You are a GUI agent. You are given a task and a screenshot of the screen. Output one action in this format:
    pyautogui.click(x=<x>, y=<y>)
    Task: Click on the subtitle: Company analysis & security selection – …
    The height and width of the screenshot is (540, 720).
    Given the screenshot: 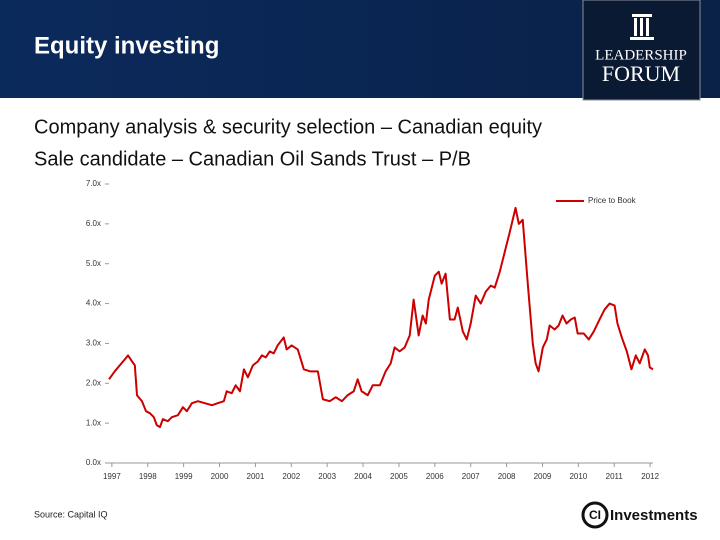 What is the action you would take?
    pyautogui.click(x=288, y=127)
    